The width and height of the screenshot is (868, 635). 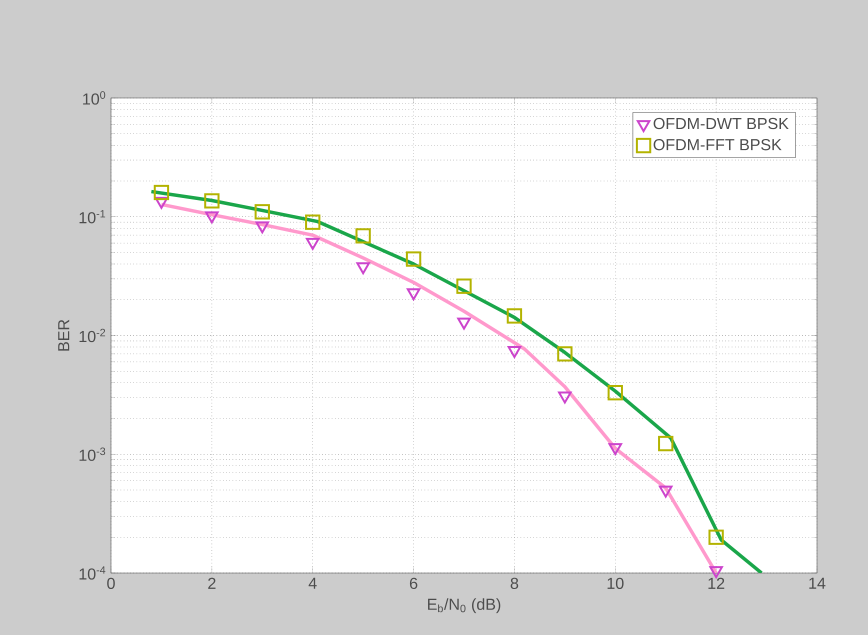 I want to click on x-axis-title: E$_{b}$/N$_{0}$ (dB), so click(x=464, y=606).